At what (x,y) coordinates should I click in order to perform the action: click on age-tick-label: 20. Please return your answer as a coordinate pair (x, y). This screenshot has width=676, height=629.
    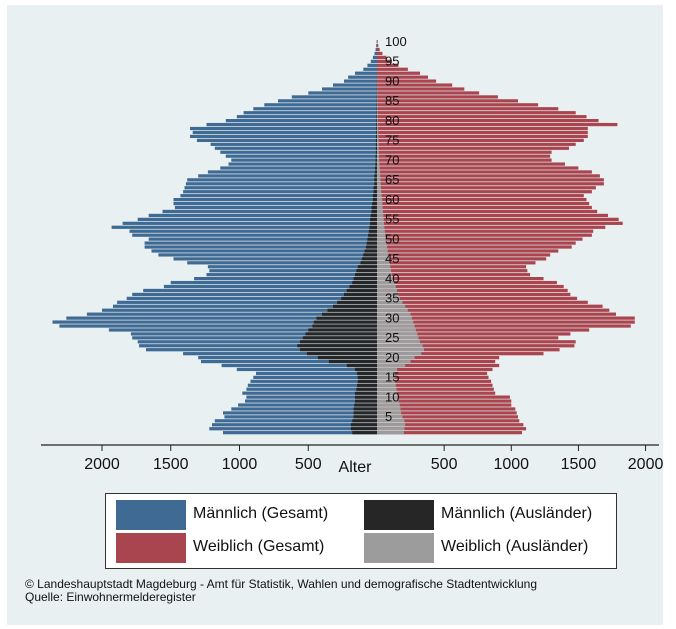
    Looking at the image, I should click on (392, 357).